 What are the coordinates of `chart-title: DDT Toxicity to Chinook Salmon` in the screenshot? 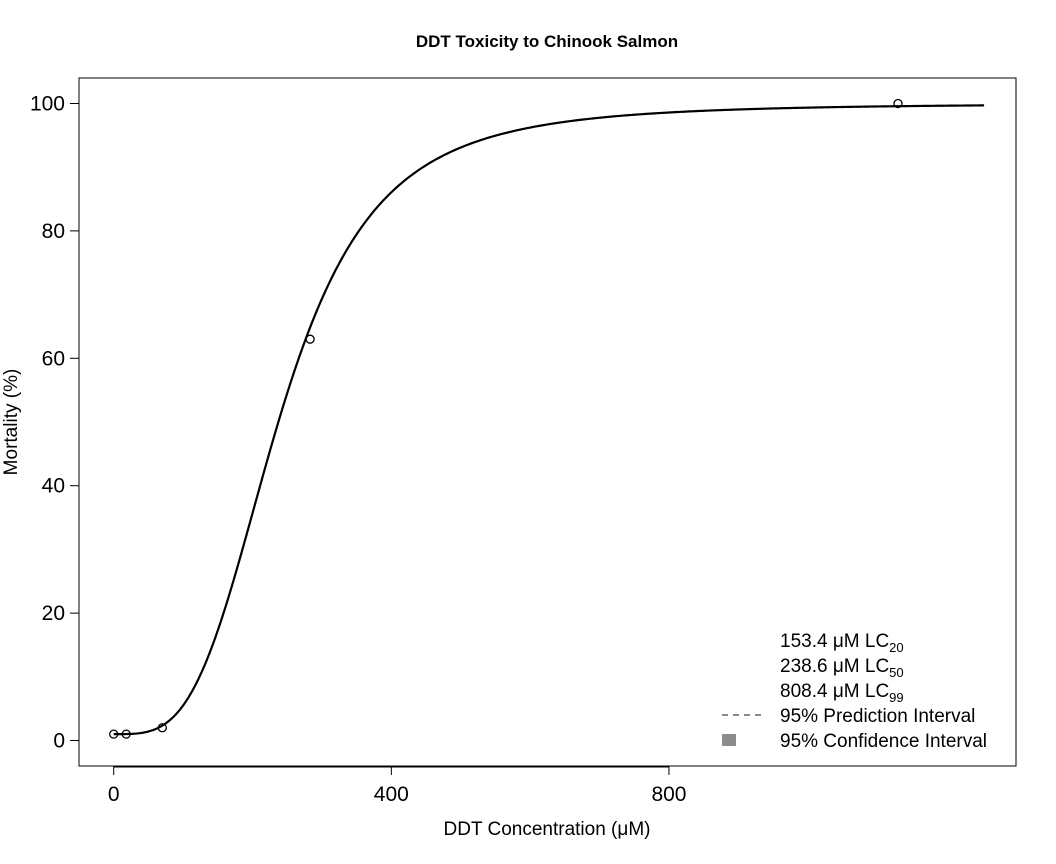 It's located at (547, 41).